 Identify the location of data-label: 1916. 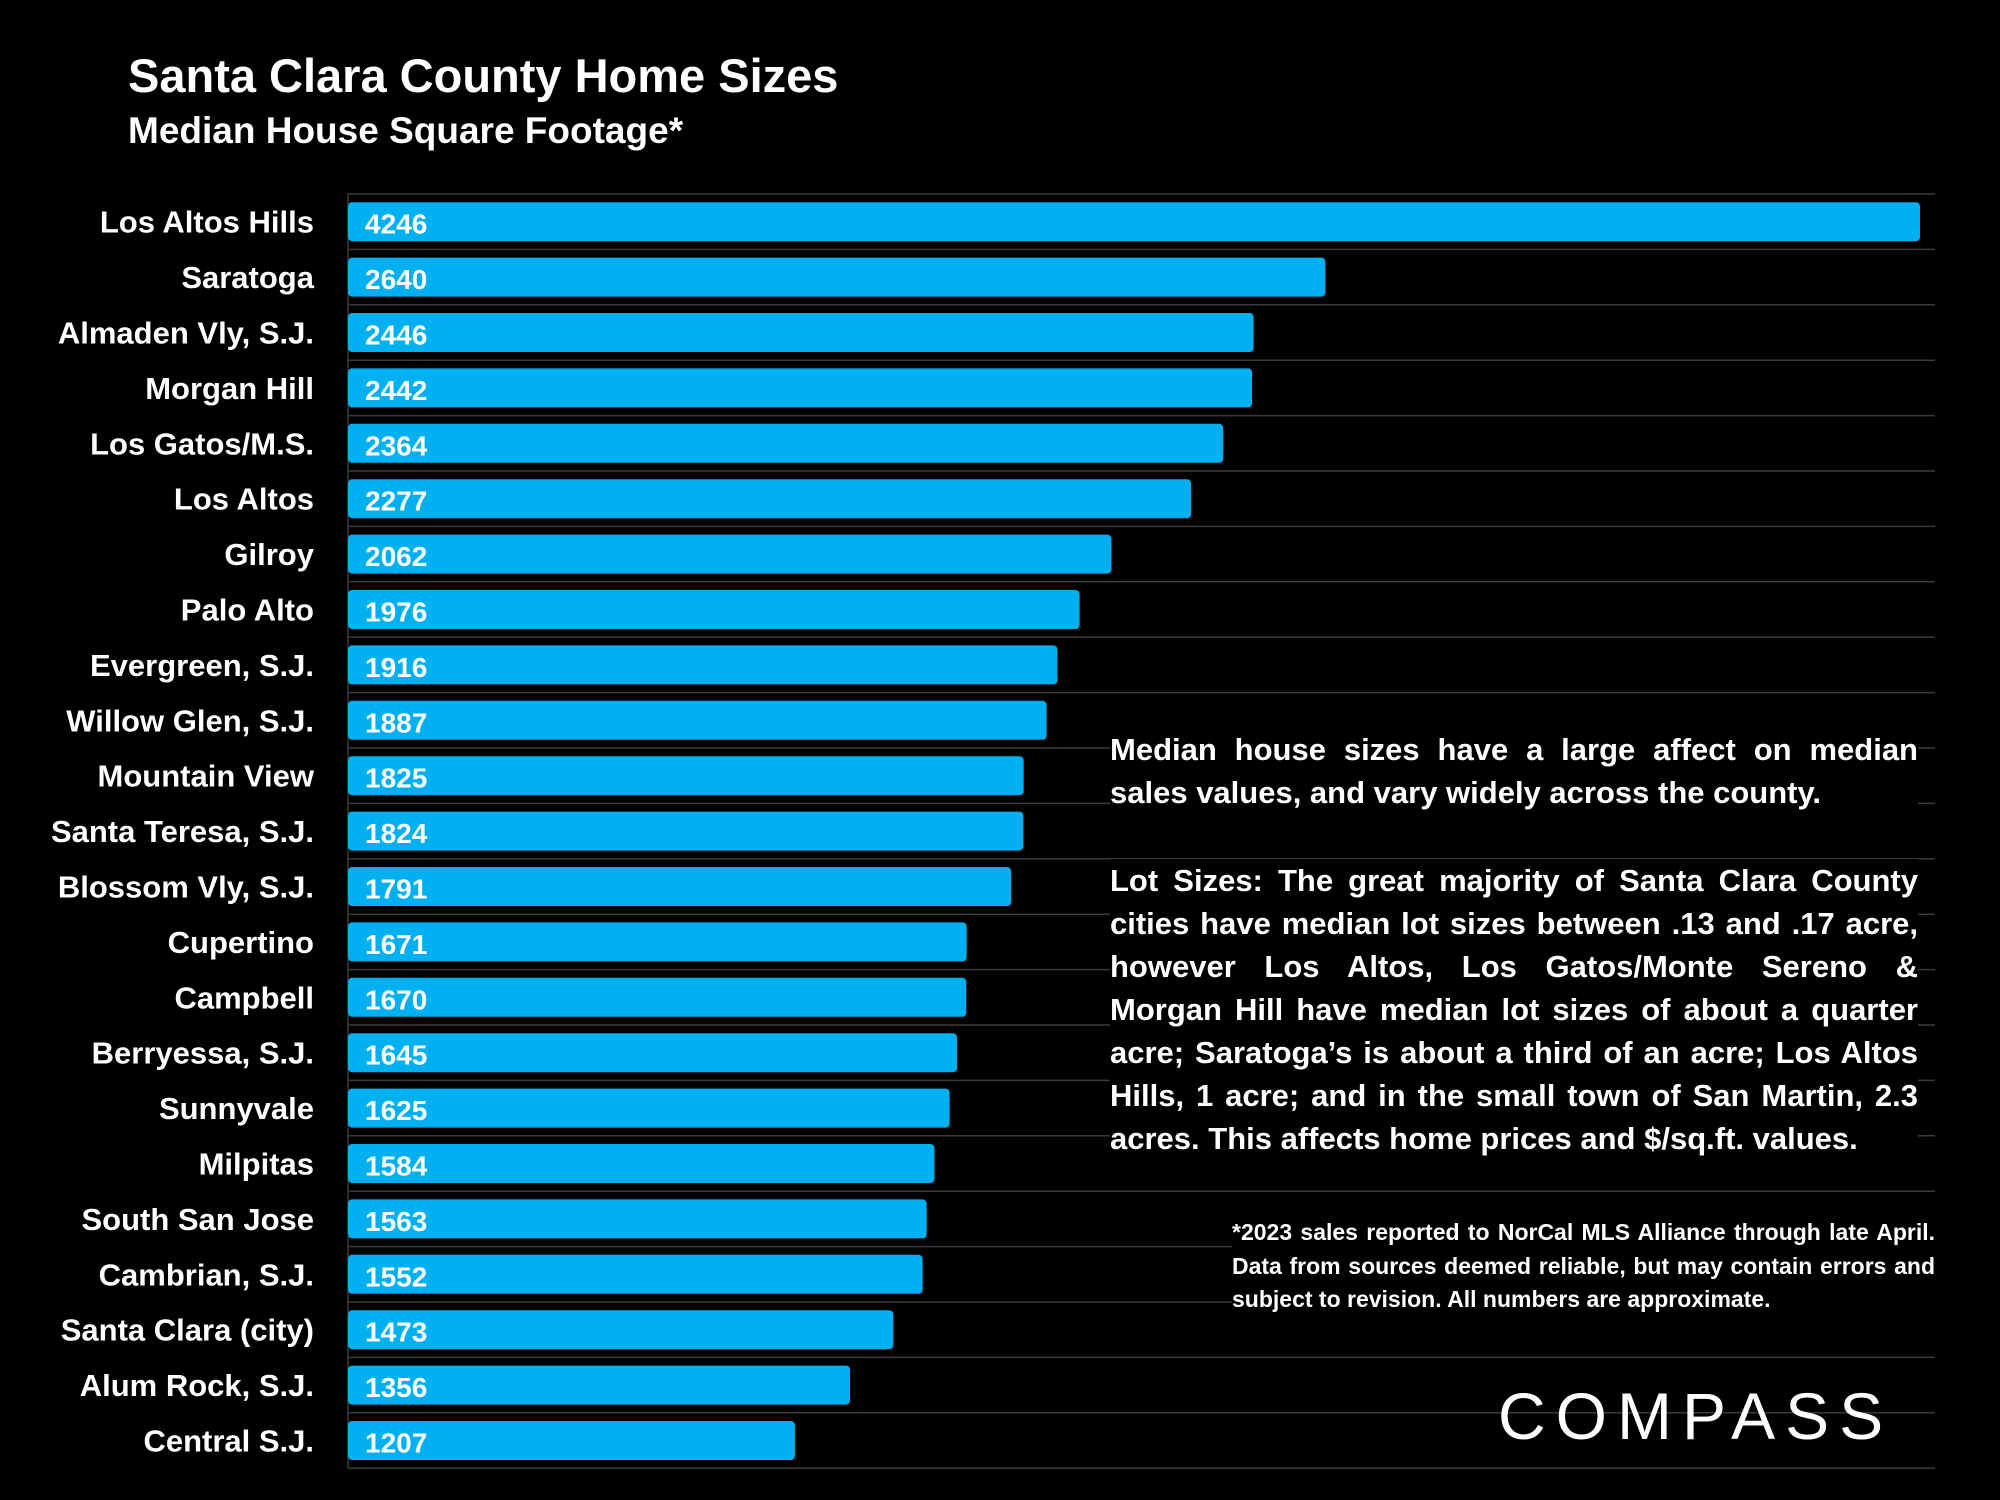
(396, 667).